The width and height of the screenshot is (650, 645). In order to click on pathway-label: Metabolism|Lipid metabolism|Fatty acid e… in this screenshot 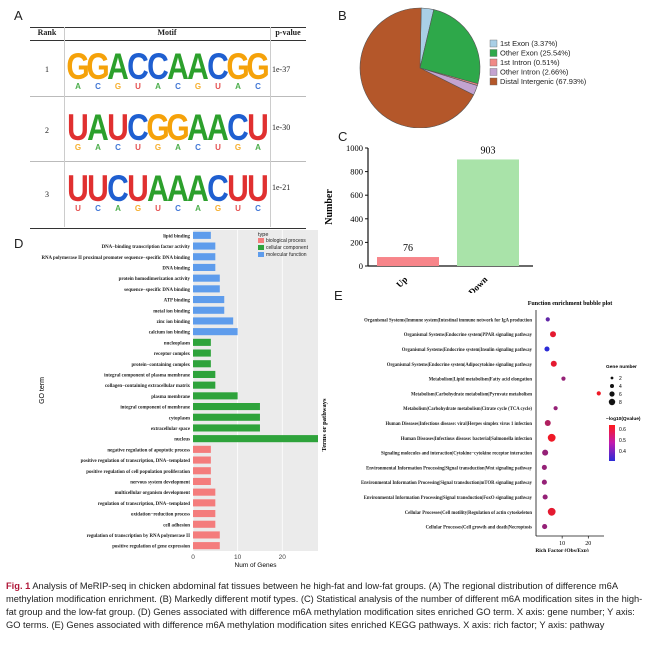, I will do `click(481, 380)`.